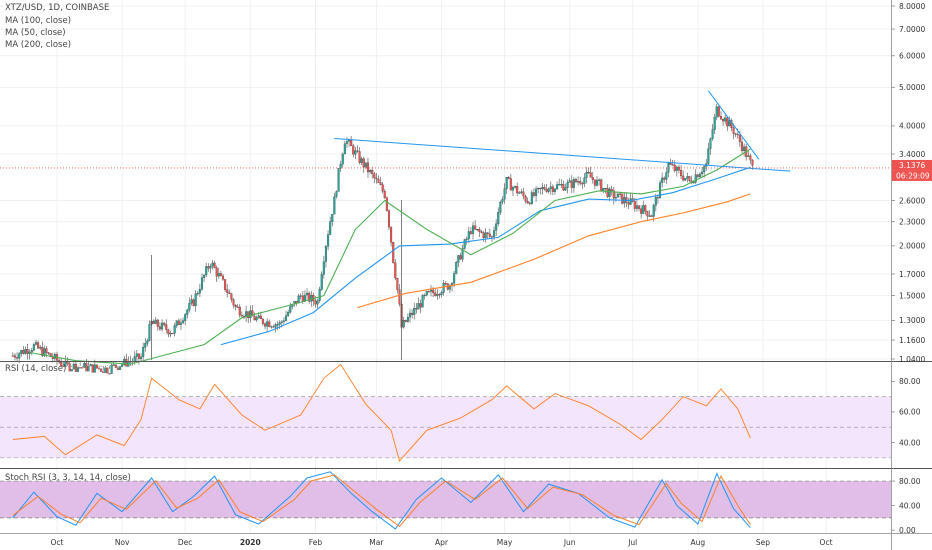 The image size is (932, 550). What do you see at coordinates (57, 542) in the screenshot?
I see `time-tick-label: Oct` at bounding box center [57, 542].